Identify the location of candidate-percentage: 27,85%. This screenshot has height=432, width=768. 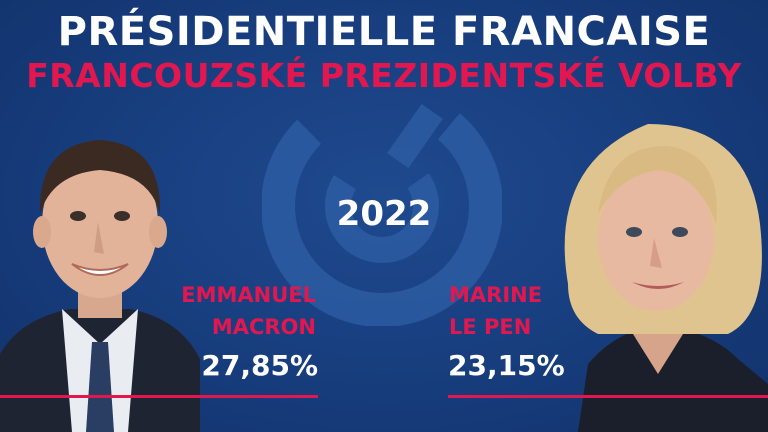
(259, 365).